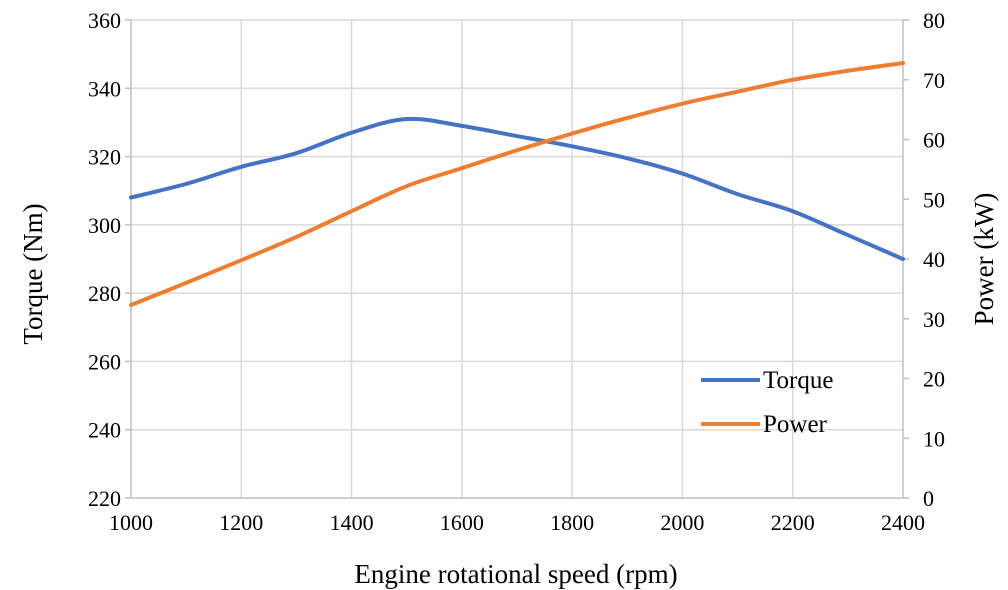 This screenshot has height=590, width=1008. What do you see at coordinates (517, 522) in the screenshot?
I see `x-tick-labels: 1000 1200 1400 1600 1800 2000 2200 2400` at bounding box center [517, 522].